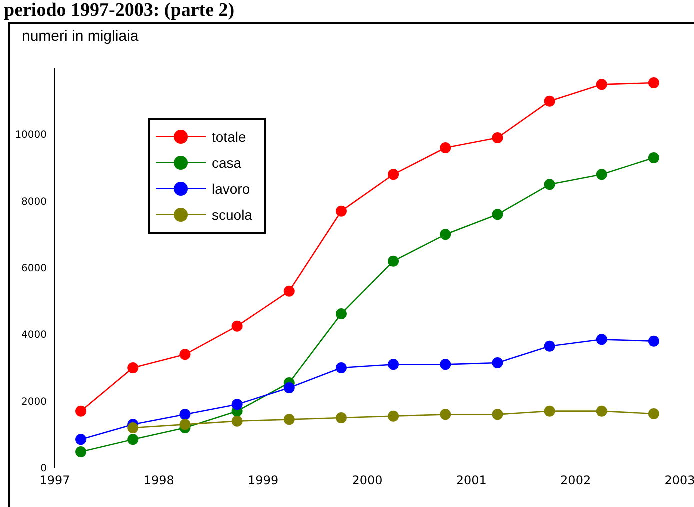 This screenshot has width=694, height=507. I want to click on x-tick-label: 1997, so click(55, 481).